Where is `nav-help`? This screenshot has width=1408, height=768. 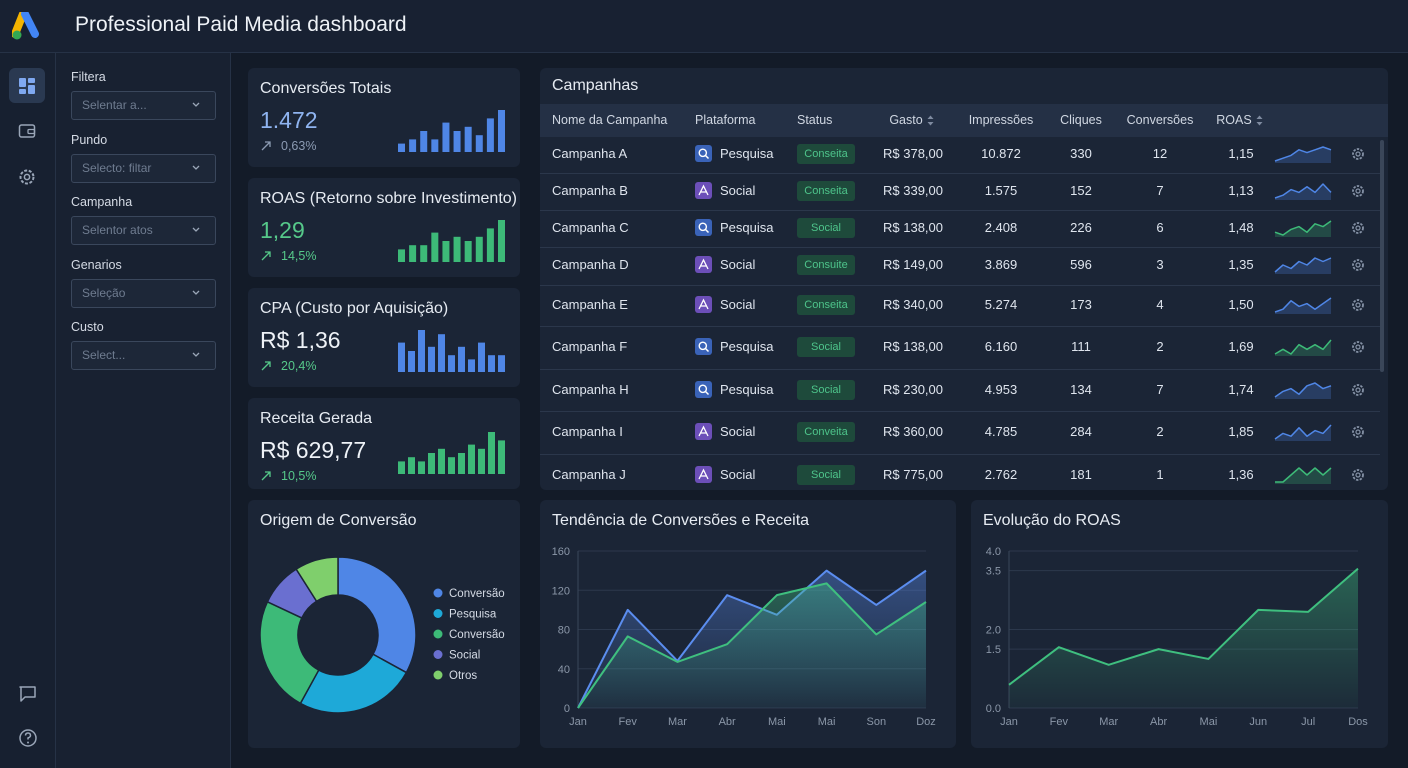
nav-help is located at coordinates (28, 738).